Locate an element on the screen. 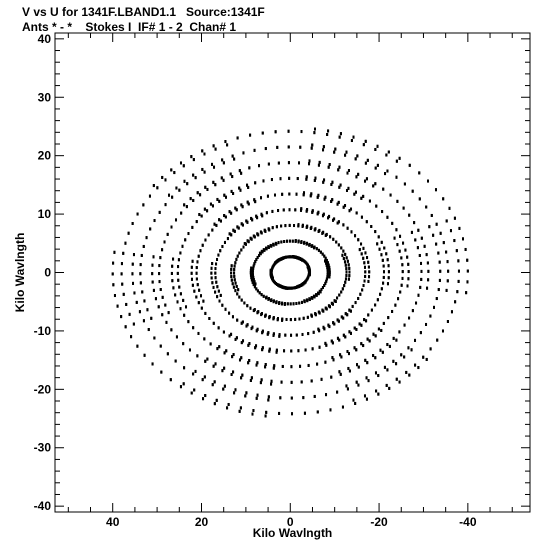  y-tick-label: 20 is located at coordinates (45, 156).